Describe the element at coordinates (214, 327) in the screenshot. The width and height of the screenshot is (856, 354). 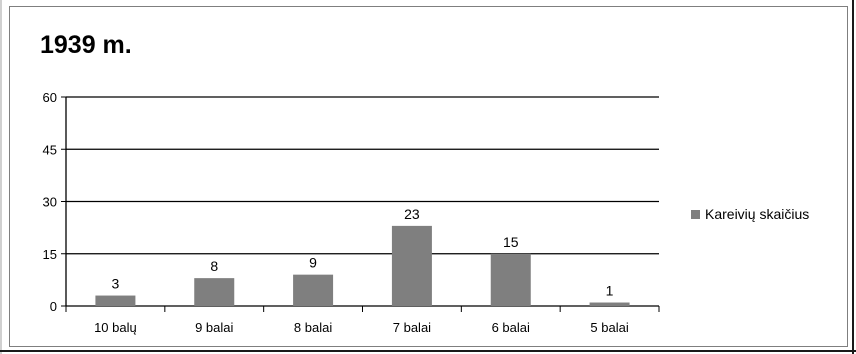
I see `x-tick-label: 9 balai` at that location.